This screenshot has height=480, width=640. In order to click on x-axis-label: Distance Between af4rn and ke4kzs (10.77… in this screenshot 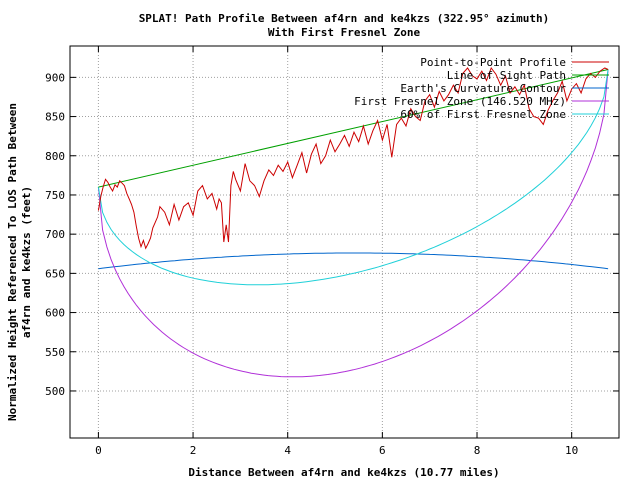, I will do `click(343, 472)`.